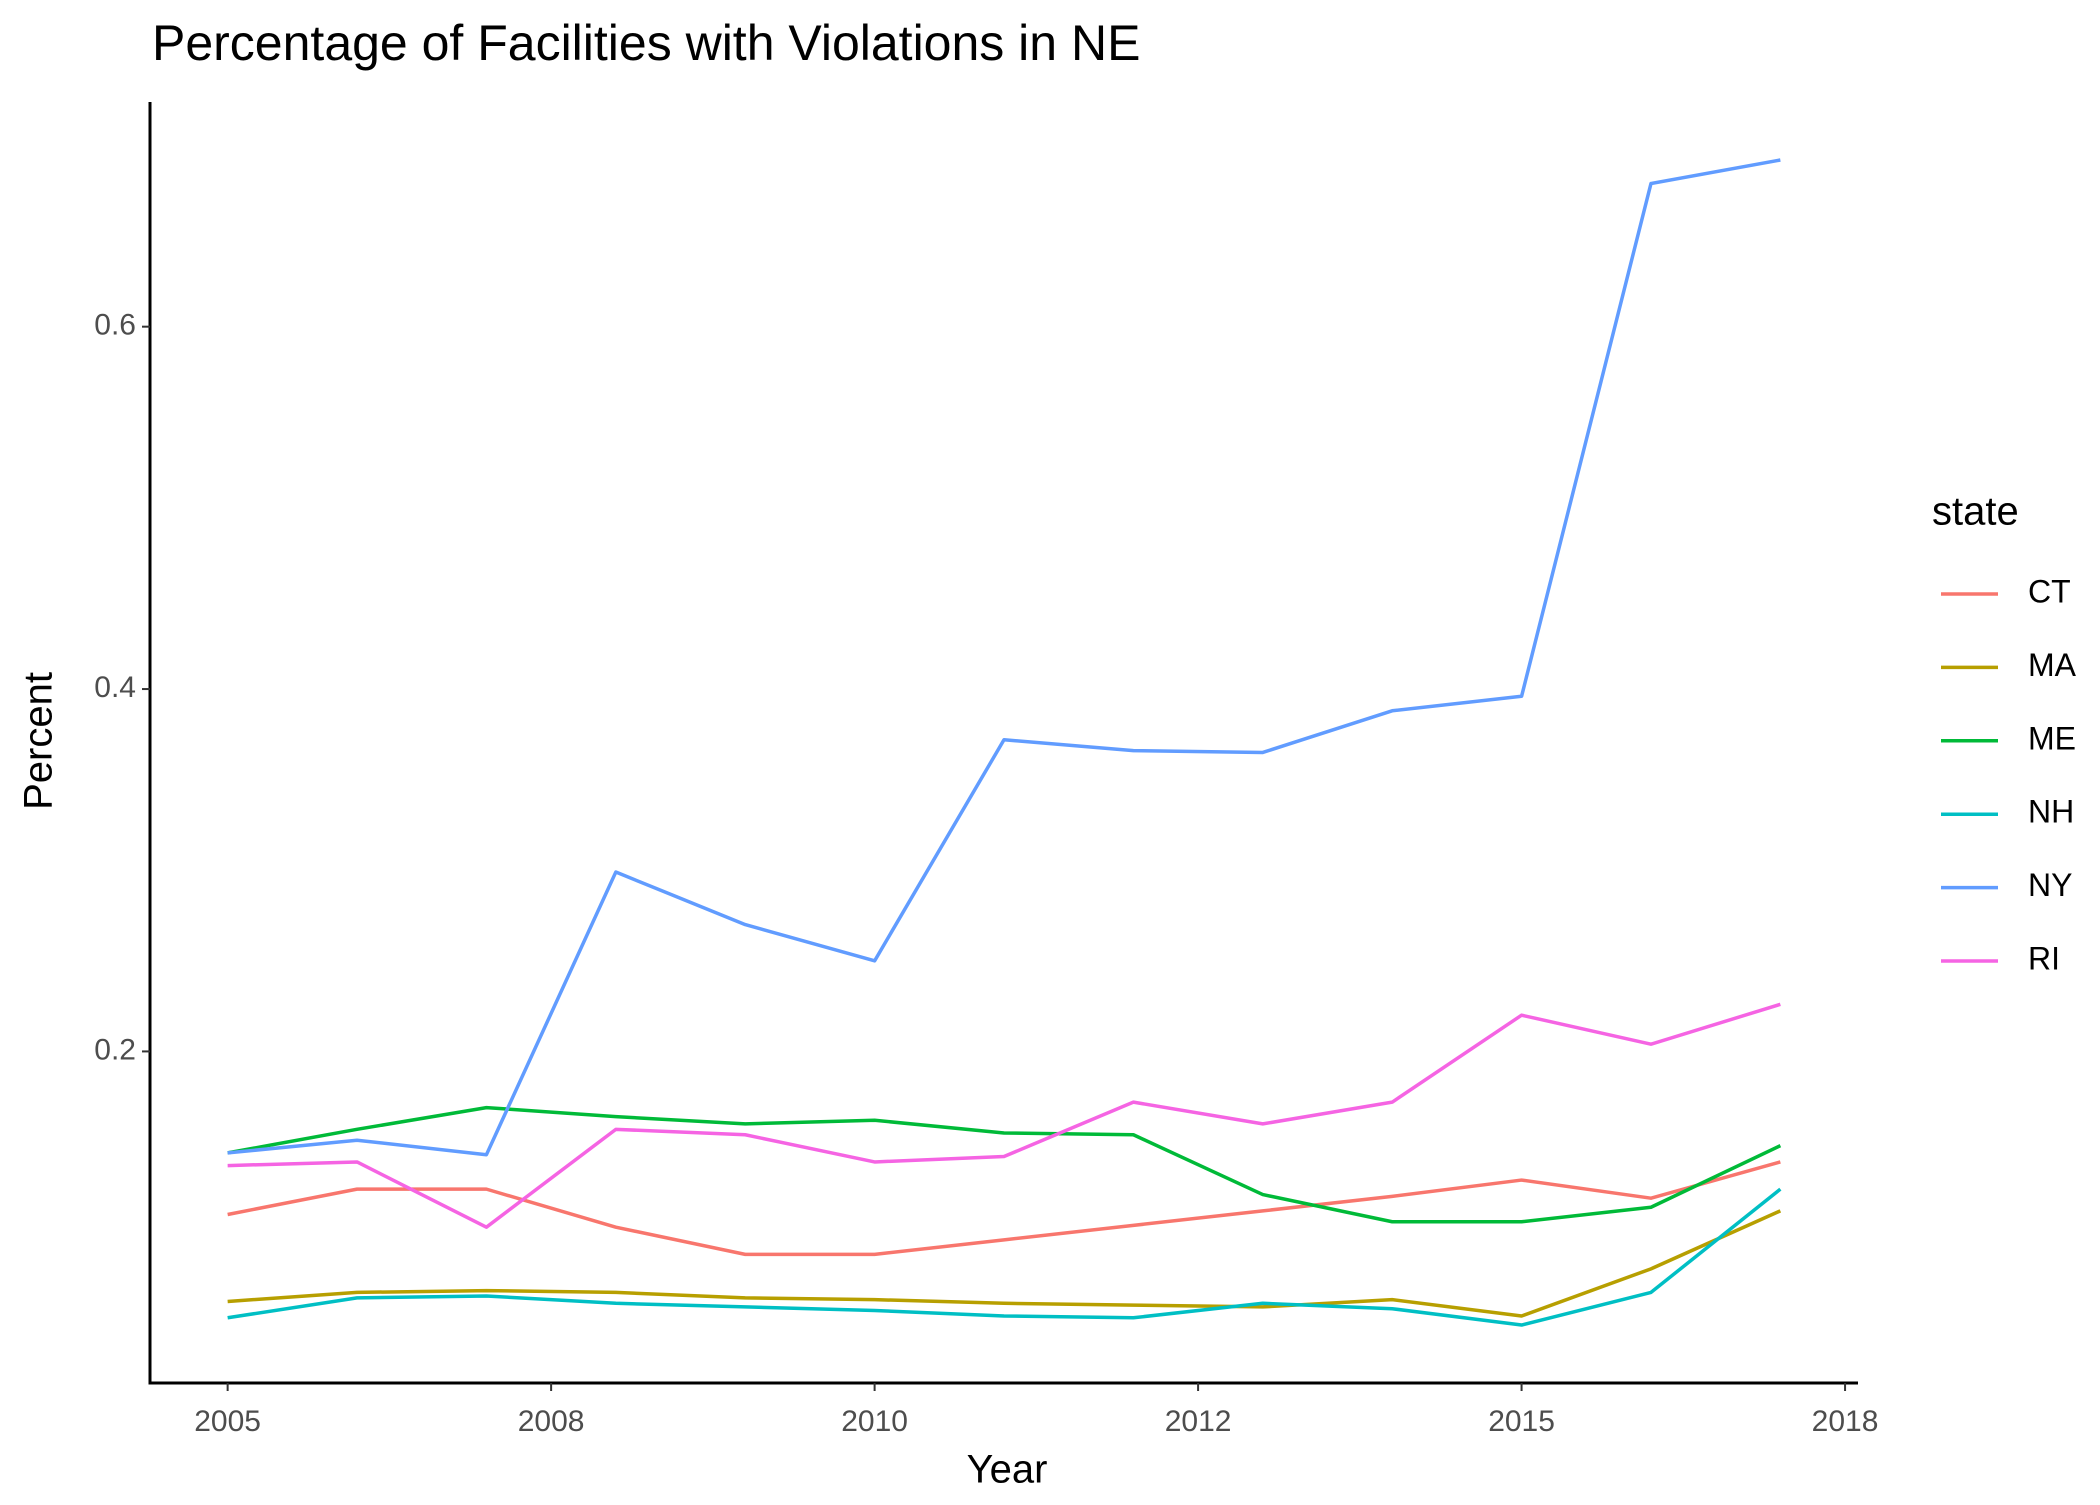 The height and width of the screenshot is (1505, 2100). What do you see at coordinates (227, 1421) in the screenshot?
I see `x-tick-label: 2005` at bounding box center [227, 1421].